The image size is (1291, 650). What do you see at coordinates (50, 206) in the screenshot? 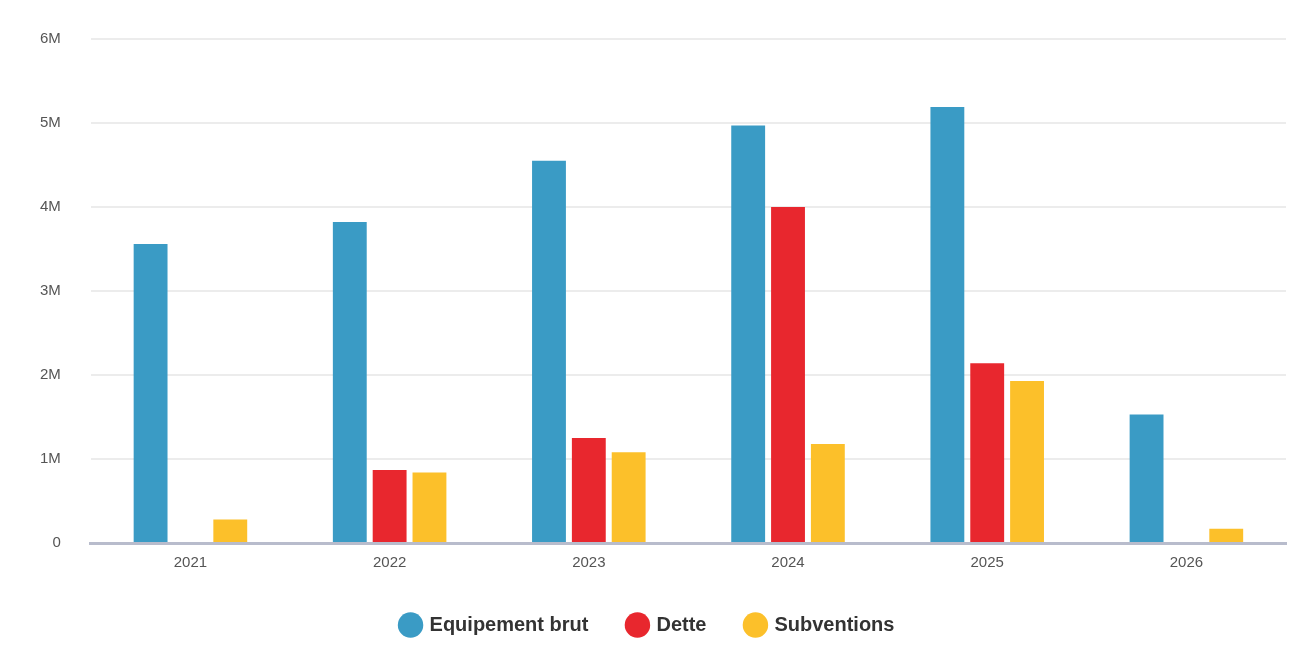
I see `y-tick-label: 4M` at bounding box center [50, 206].